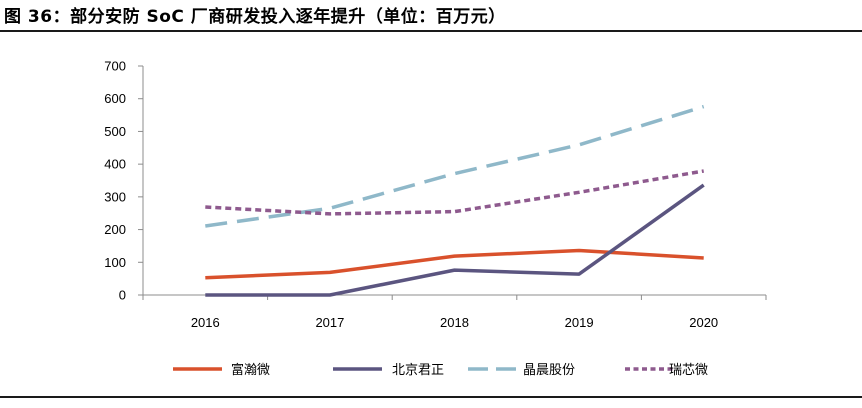 The image size is (862, 408). I want to click on x-tick-label: 2018, so click(454, 322).